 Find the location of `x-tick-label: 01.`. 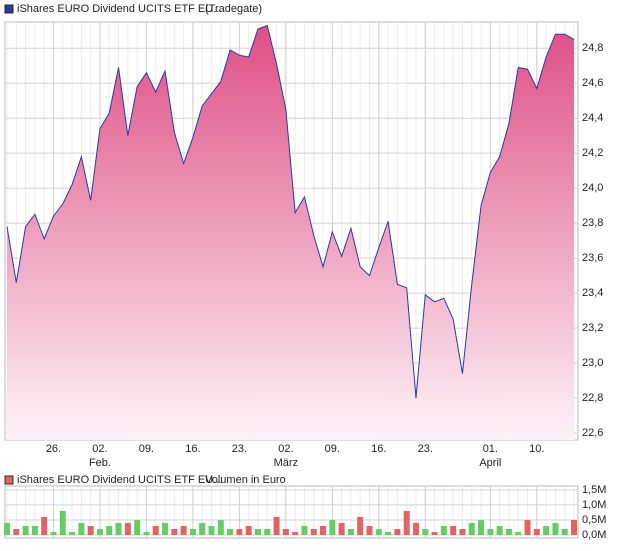

x-tick-label: 01. is located at coordinates (490, 449).